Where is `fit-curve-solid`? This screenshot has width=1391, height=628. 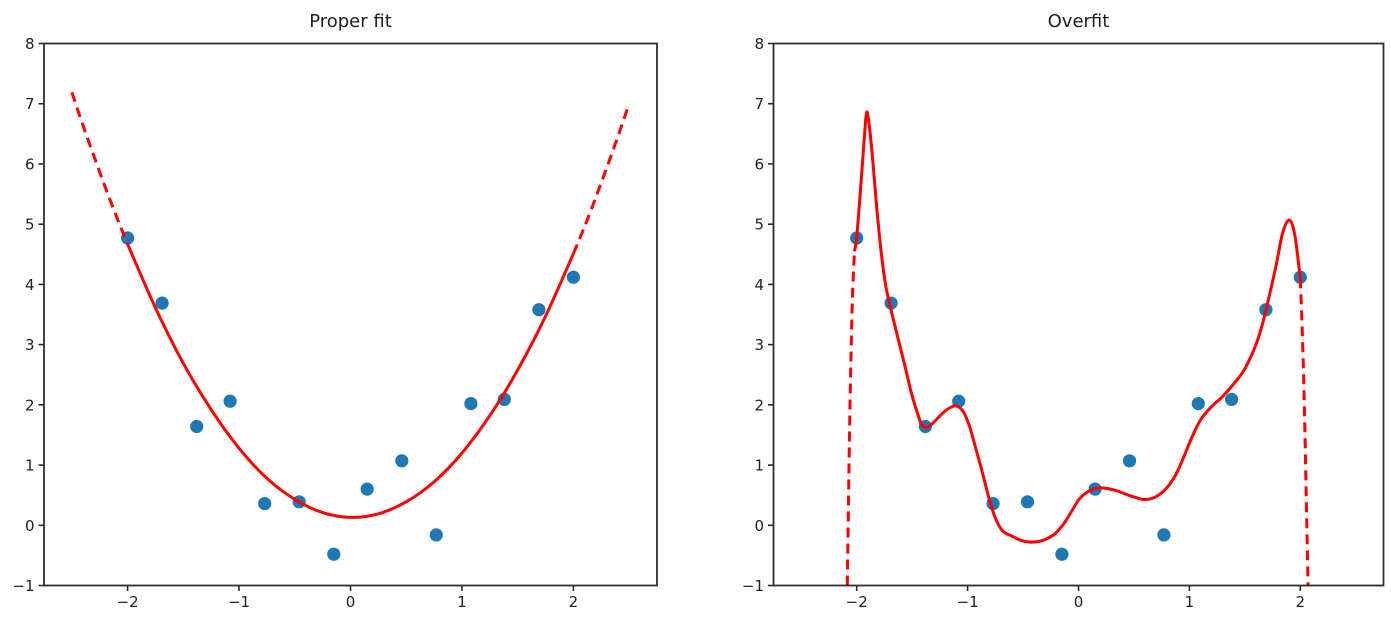 fit-curve-solid is located at coordinates (350, 381).